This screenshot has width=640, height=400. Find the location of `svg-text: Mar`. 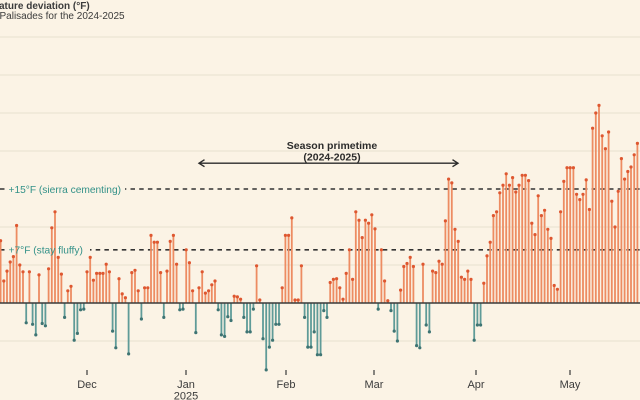

svg-text: Mar is located at coordinates (374, 385).